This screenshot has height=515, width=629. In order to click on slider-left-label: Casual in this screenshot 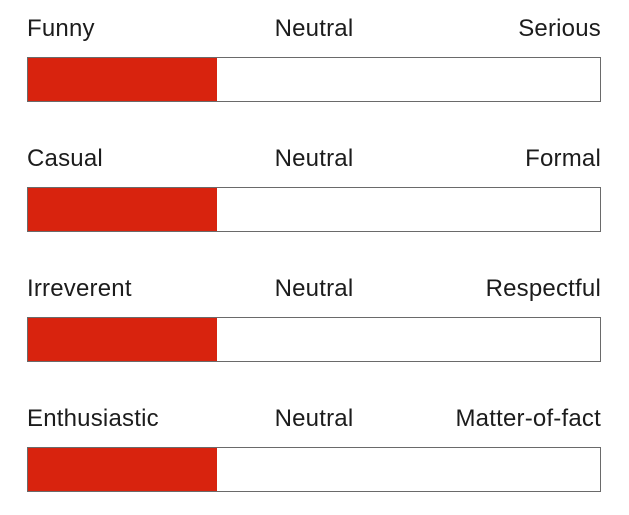, I will do `click(65, 158)`.